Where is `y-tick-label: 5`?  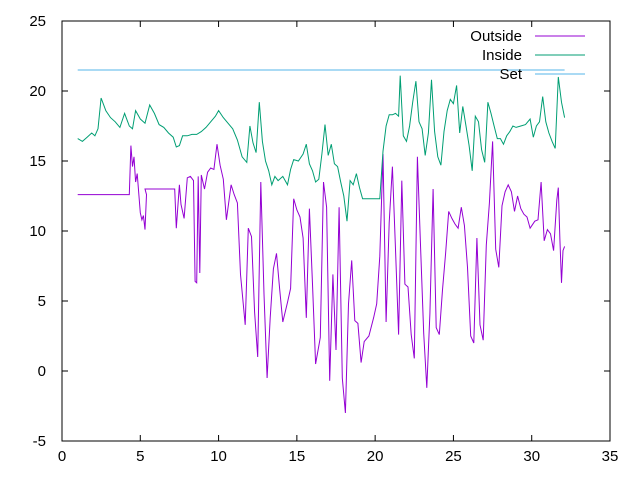
y-tick-label: 5 is located at coordinates (42, 301).